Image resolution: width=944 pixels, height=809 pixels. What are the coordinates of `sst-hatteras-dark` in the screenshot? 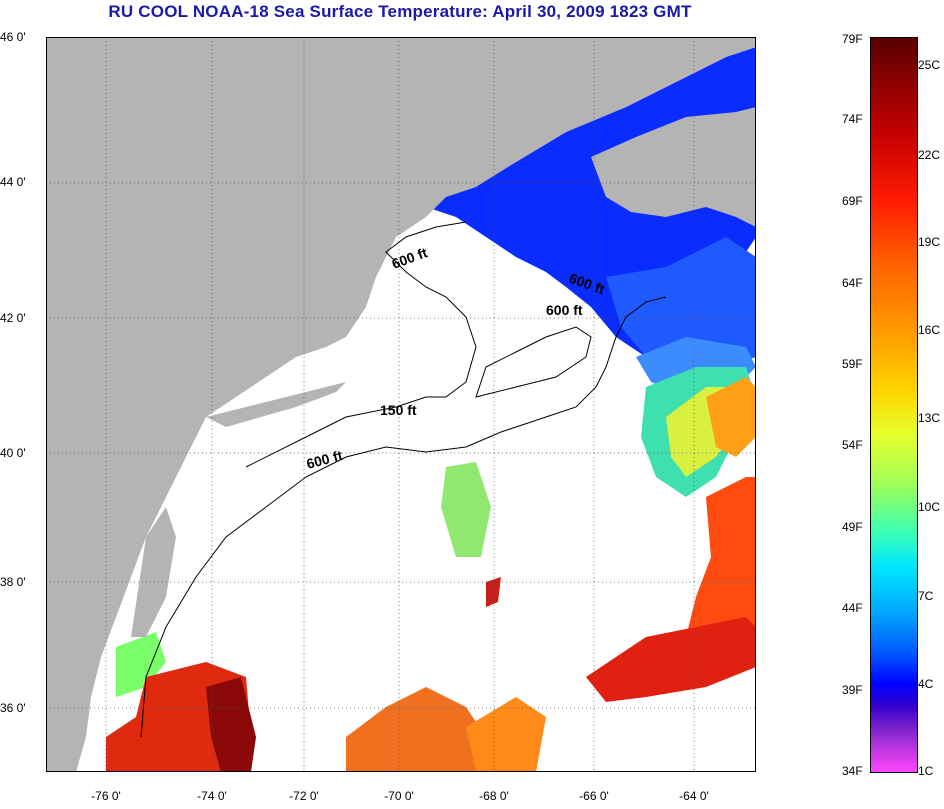 It's located at (231, 724).